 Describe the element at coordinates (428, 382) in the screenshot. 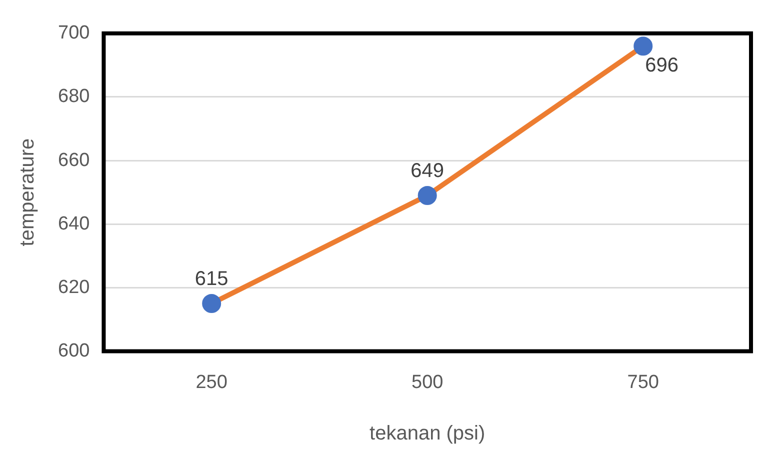

I see `x-tick-label: 500` at that location.